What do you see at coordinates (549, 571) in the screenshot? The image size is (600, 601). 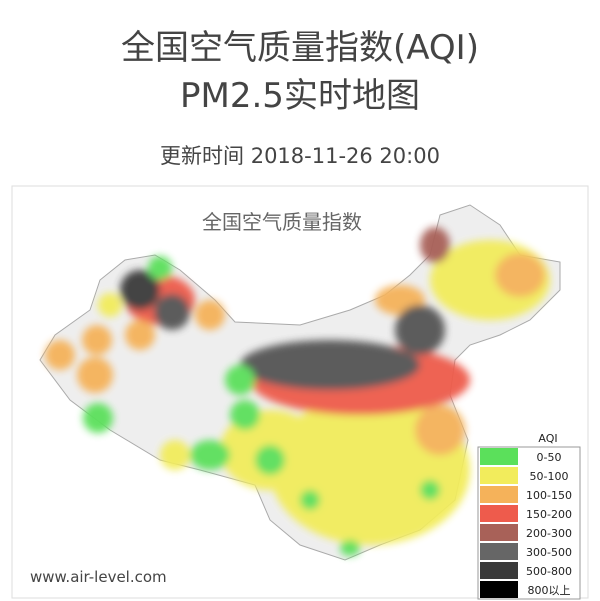 I see `legend-label: 500-800` at bounding box center [549, 571].